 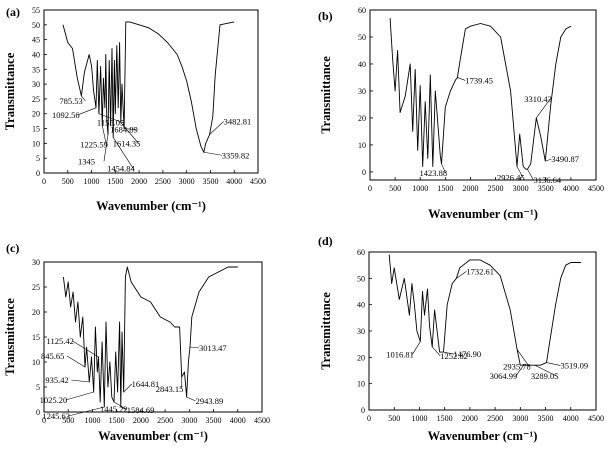 What do you see at coordinates (361, 331) in the screenshot?
I see `y-tick-label: 30` at bounding box center [361, 331].